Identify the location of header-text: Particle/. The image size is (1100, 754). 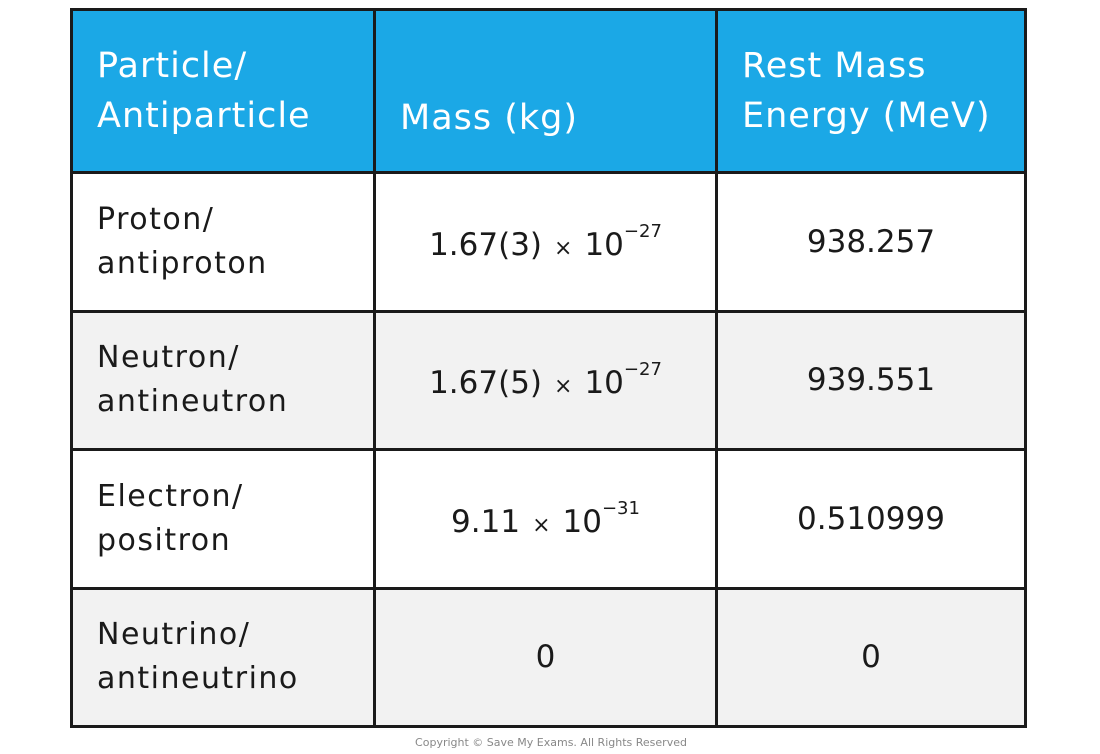
(172, 66).